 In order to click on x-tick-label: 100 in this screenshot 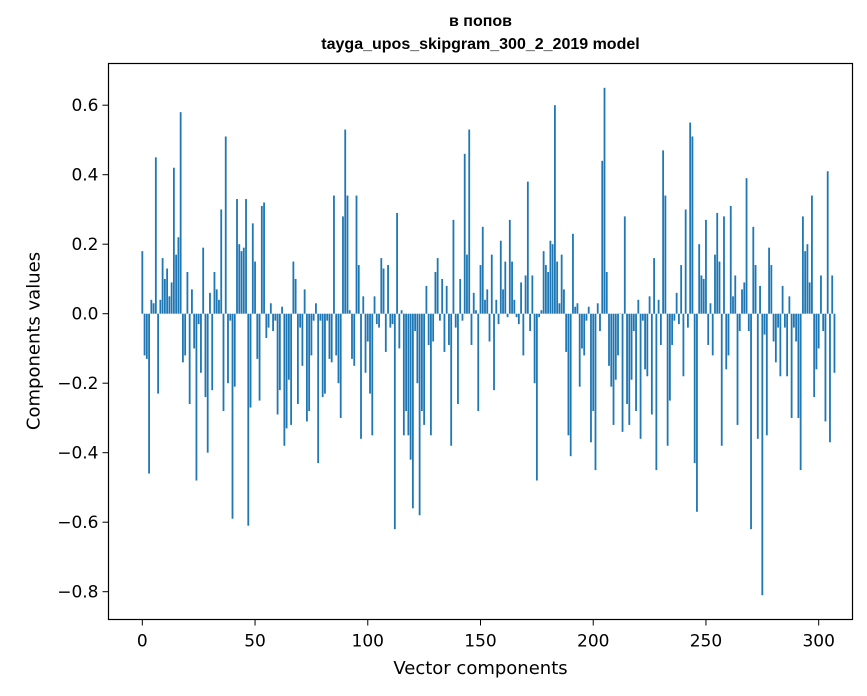, I will do `click(368, 642)`.